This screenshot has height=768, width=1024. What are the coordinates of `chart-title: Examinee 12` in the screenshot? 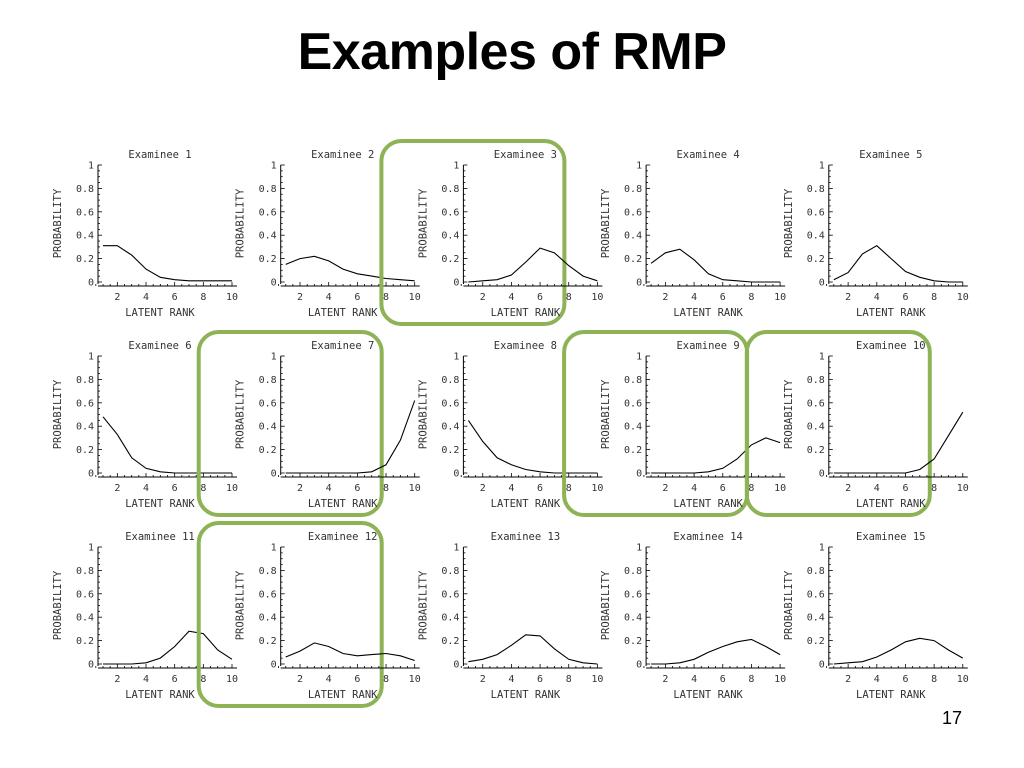 It's located at (343, 537).